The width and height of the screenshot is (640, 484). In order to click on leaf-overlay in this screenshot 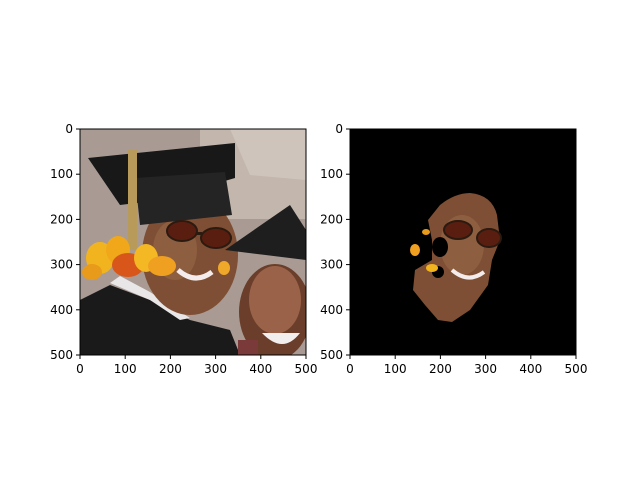, I will do `click(156, 258)`.